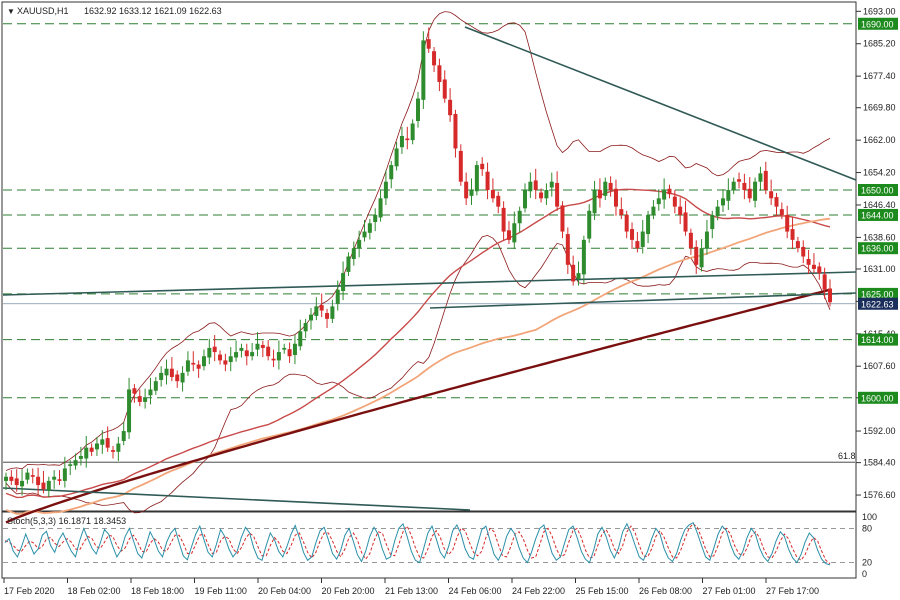 The image size is (900, 600). I want to click on x-tick-label: 27 Feb 01:00, so click(729, 591).